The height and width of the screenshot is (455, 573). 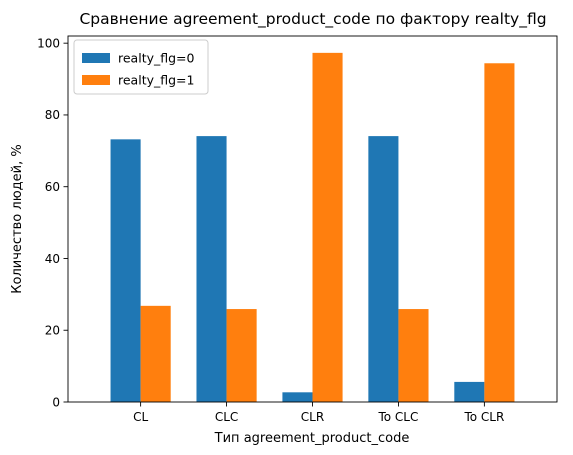 What do you see at coordinates (48, 43) in the screenshot?
I see `y-tick-label: 100` at bounding box center [48, 43].